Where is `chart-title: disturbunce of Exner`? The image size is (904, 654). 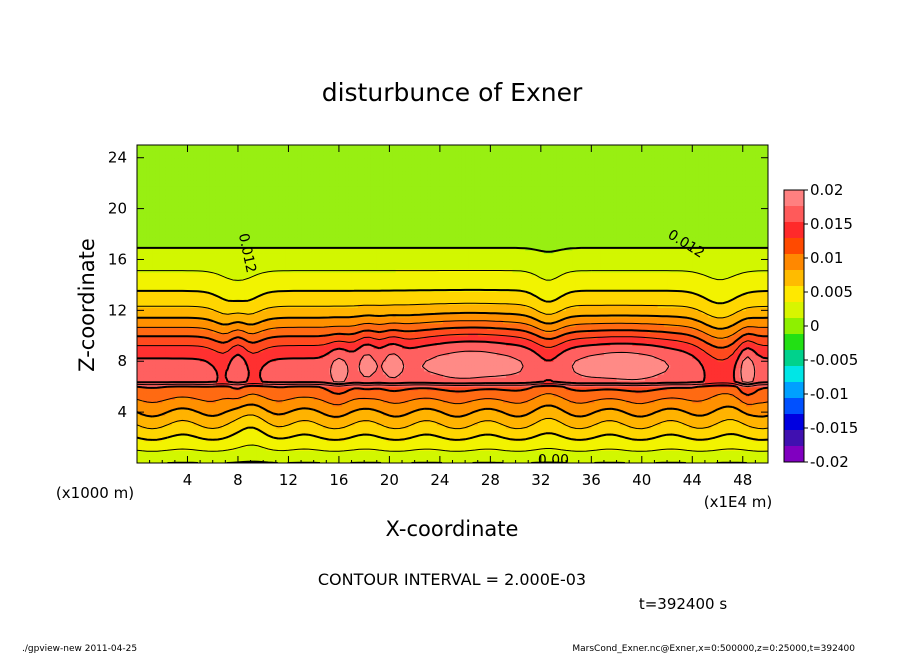 chart-title: disturbunce of Exner is located at coordinates (452, 92).